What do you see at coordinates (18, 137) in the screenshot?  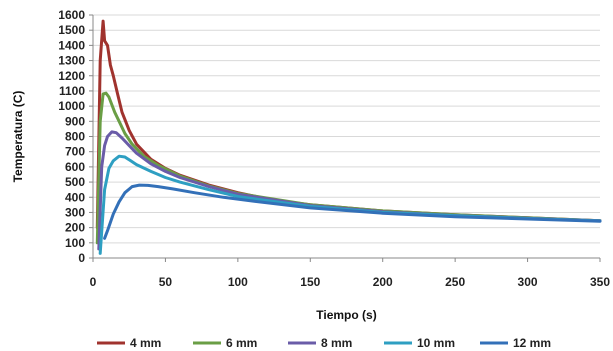 I see `y-axis-title: Temperatura (C)` at bounding box center [18, 137].